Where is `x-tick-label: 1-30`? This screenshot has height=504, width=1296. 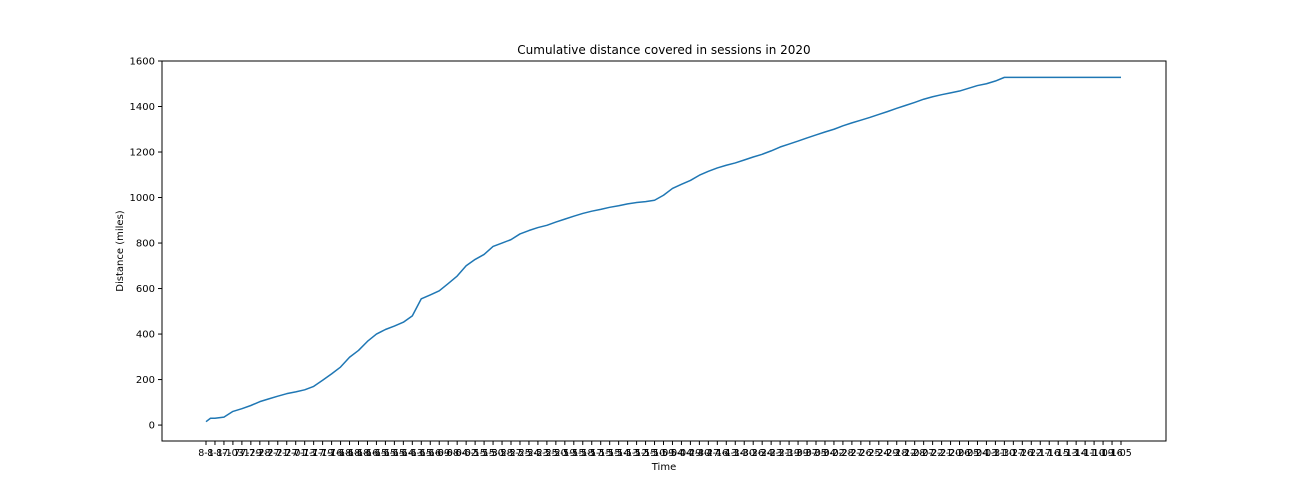
x-tick-label: 1-30 is located at coordinates (1005, 453).